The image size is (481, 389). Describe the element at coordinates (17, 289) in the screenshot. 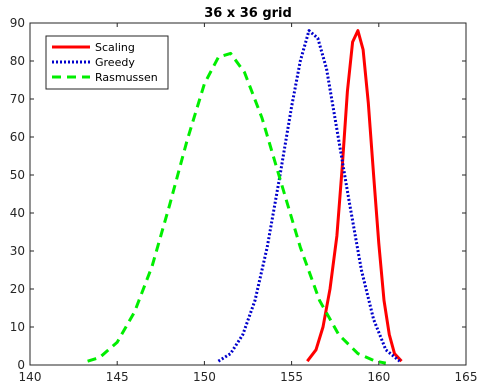

I see `y-tick-label: 20` at that location.